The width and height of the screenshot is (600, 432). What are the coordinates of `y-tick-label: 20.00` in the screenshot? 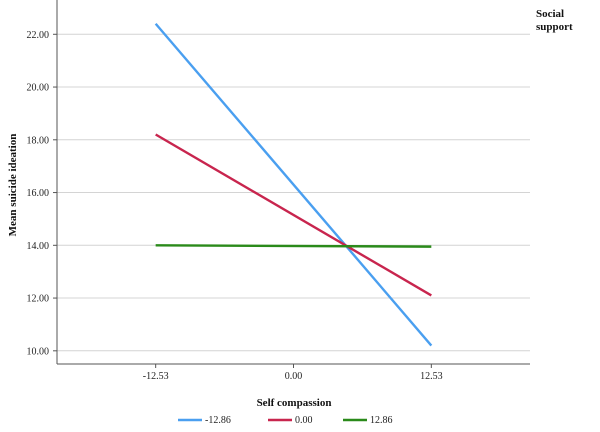 It's located at (38, 88).